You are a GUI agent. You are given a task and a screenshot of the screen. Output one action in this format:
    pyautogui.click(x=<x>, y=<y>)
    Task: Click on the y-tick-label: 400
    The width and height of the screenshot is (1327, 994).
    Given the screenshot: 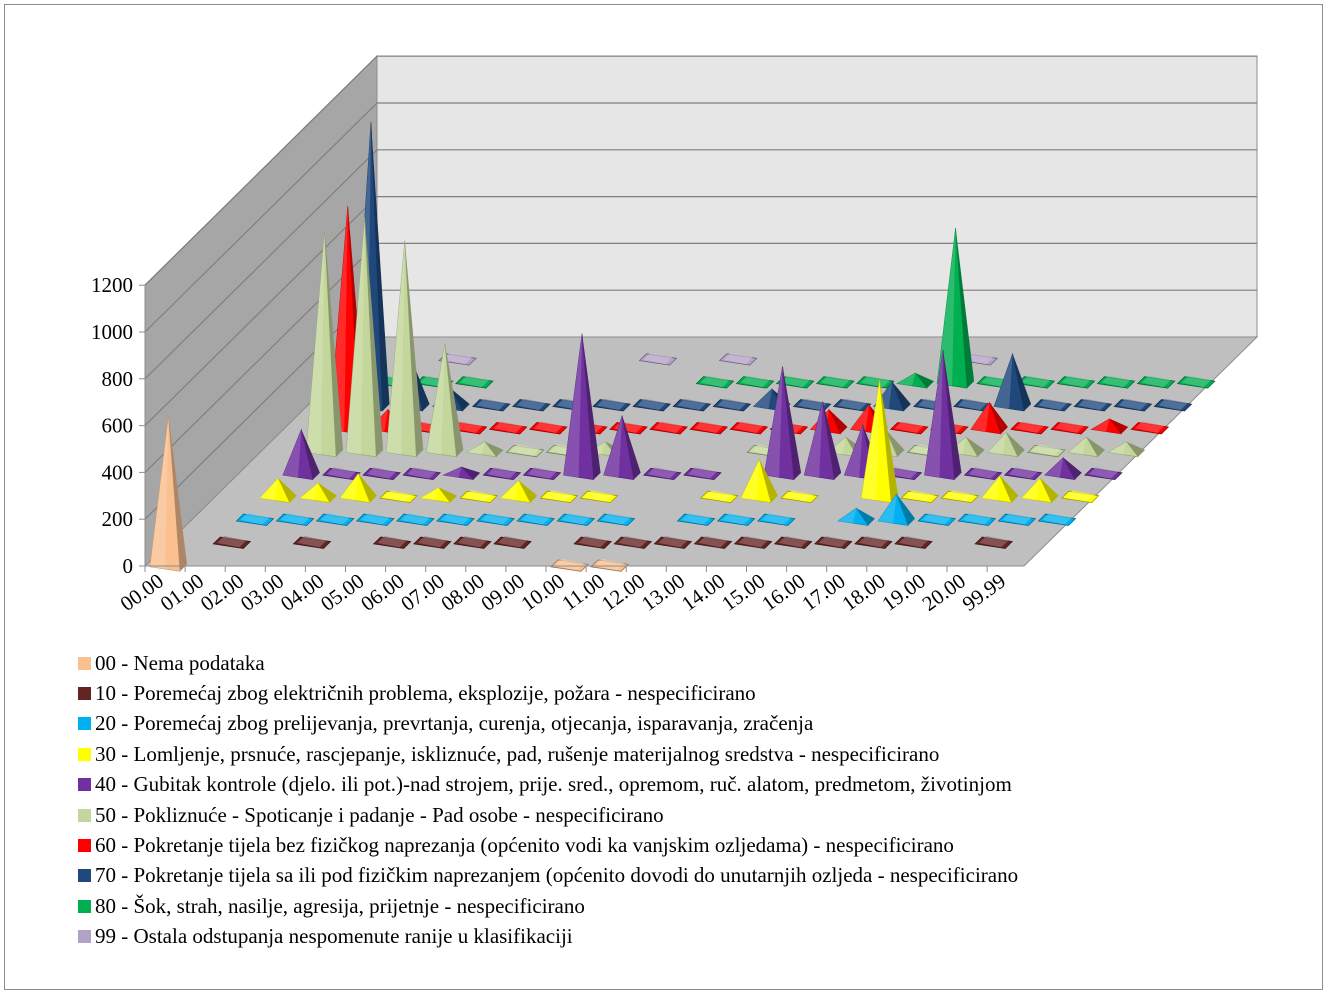 What is the action you would take?
    pyautogui.click(x=118, y=472)
    